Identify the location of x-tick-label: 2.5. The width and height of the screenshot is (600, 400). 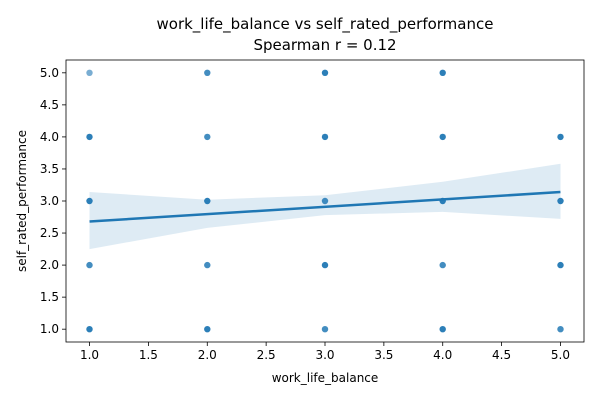
(266, 355).